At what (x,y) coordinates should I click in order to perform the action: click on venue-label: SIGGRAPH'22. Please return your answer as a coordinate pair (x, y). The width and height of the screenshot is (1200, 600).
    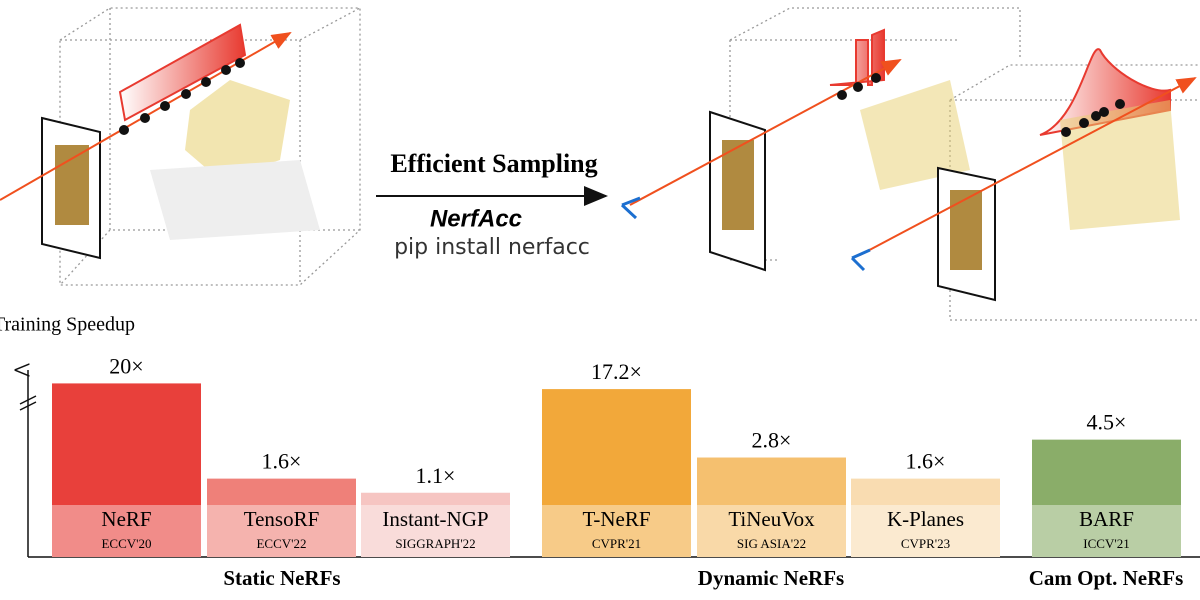
    Looking at the image, I should click on (435, 543).